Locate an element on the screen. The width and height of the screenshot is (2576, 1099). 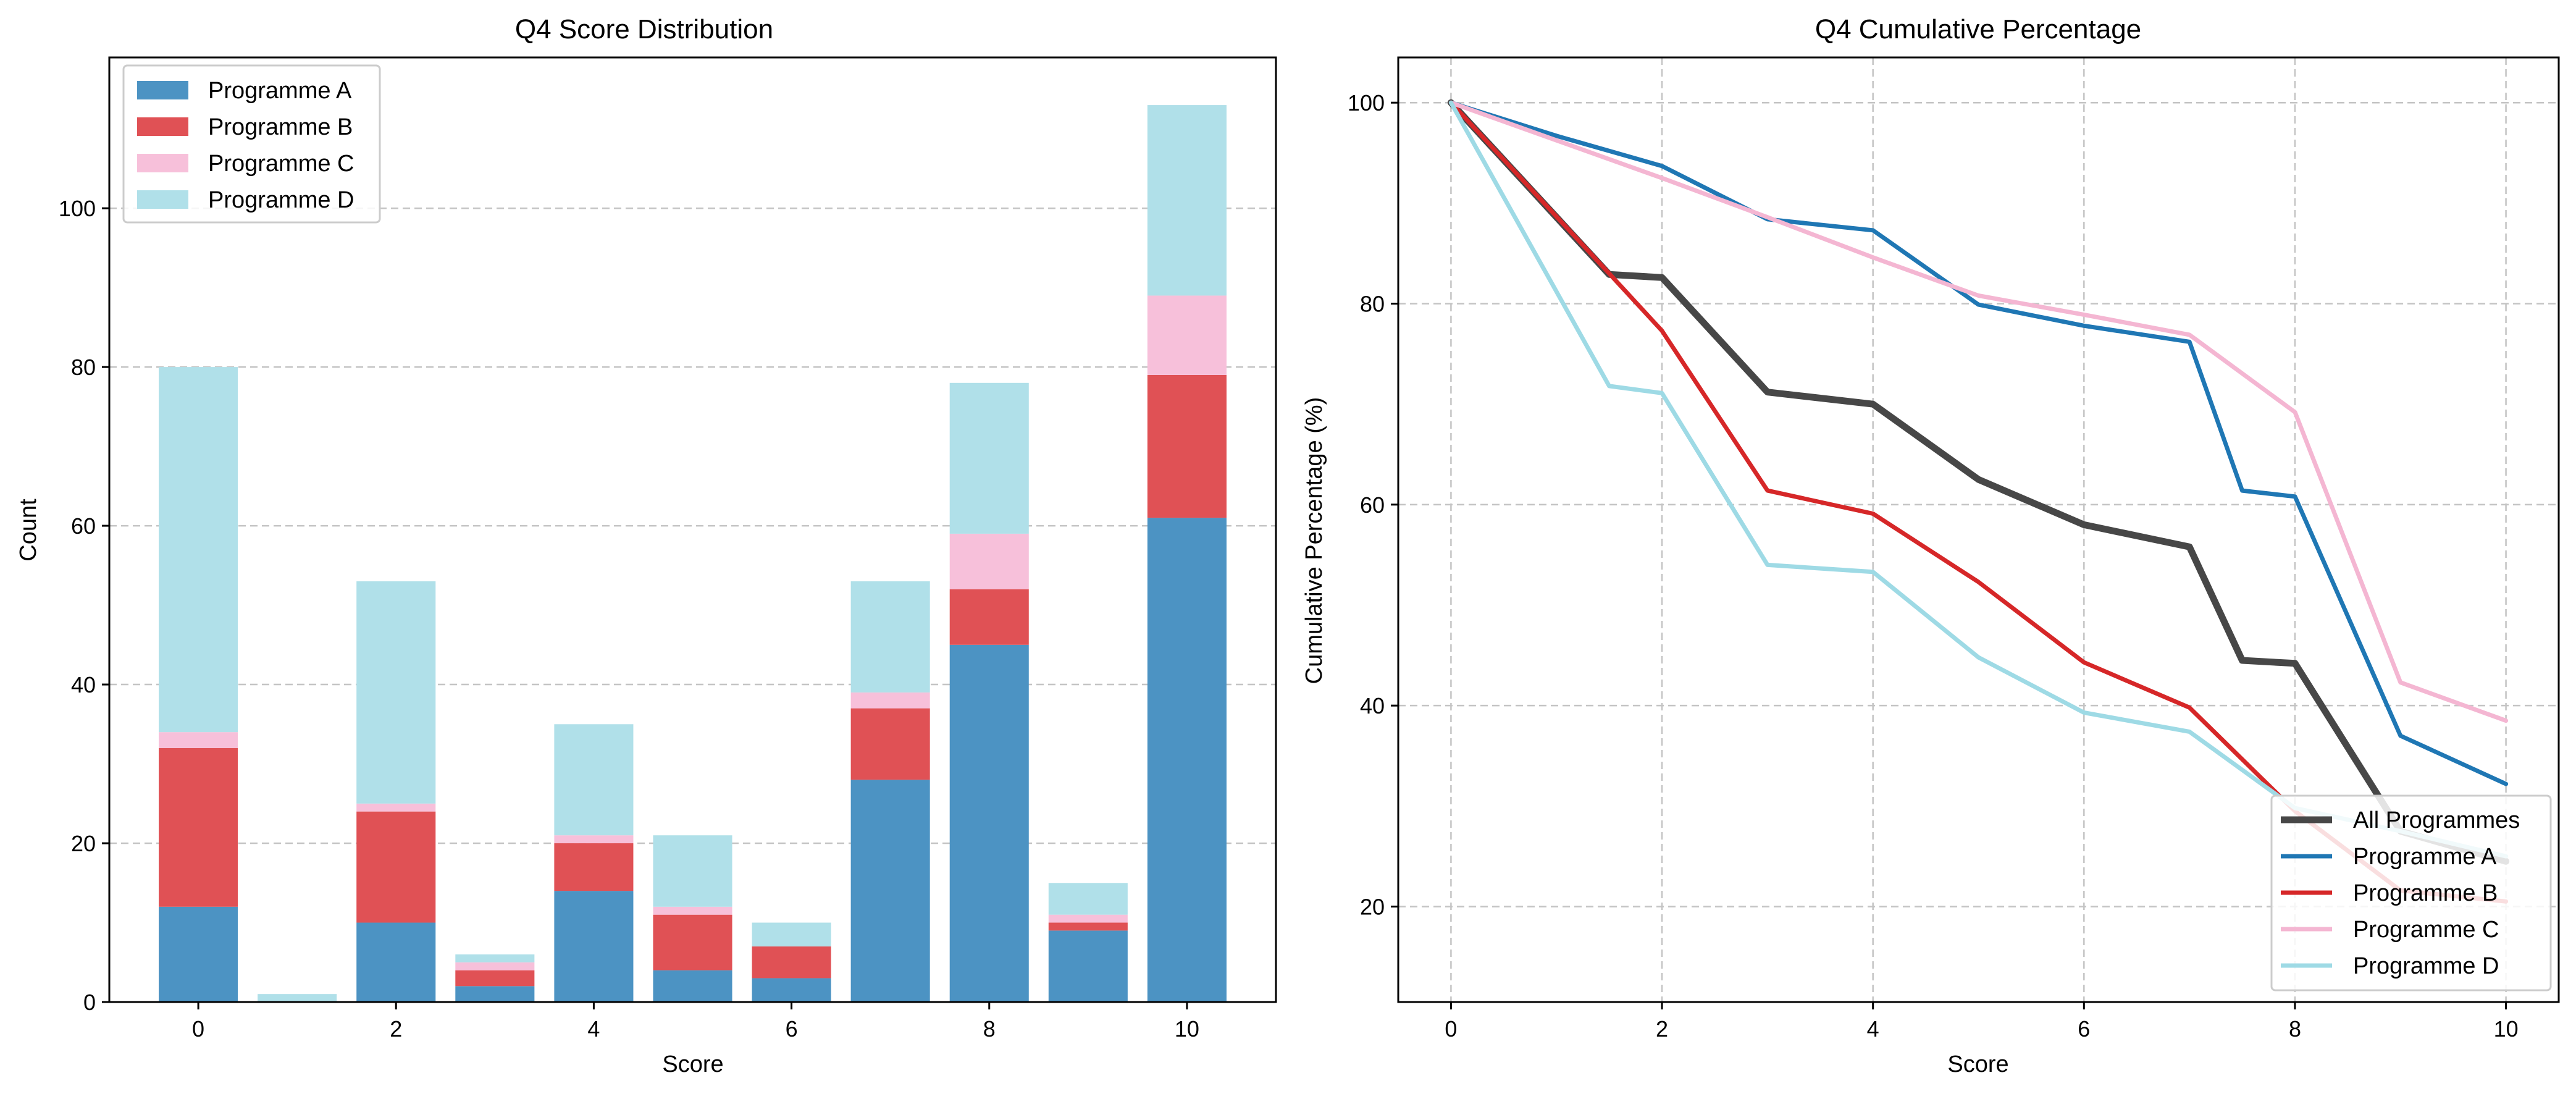
chart-title: Q4 Score Distribution is located at coordinates (644, 29).